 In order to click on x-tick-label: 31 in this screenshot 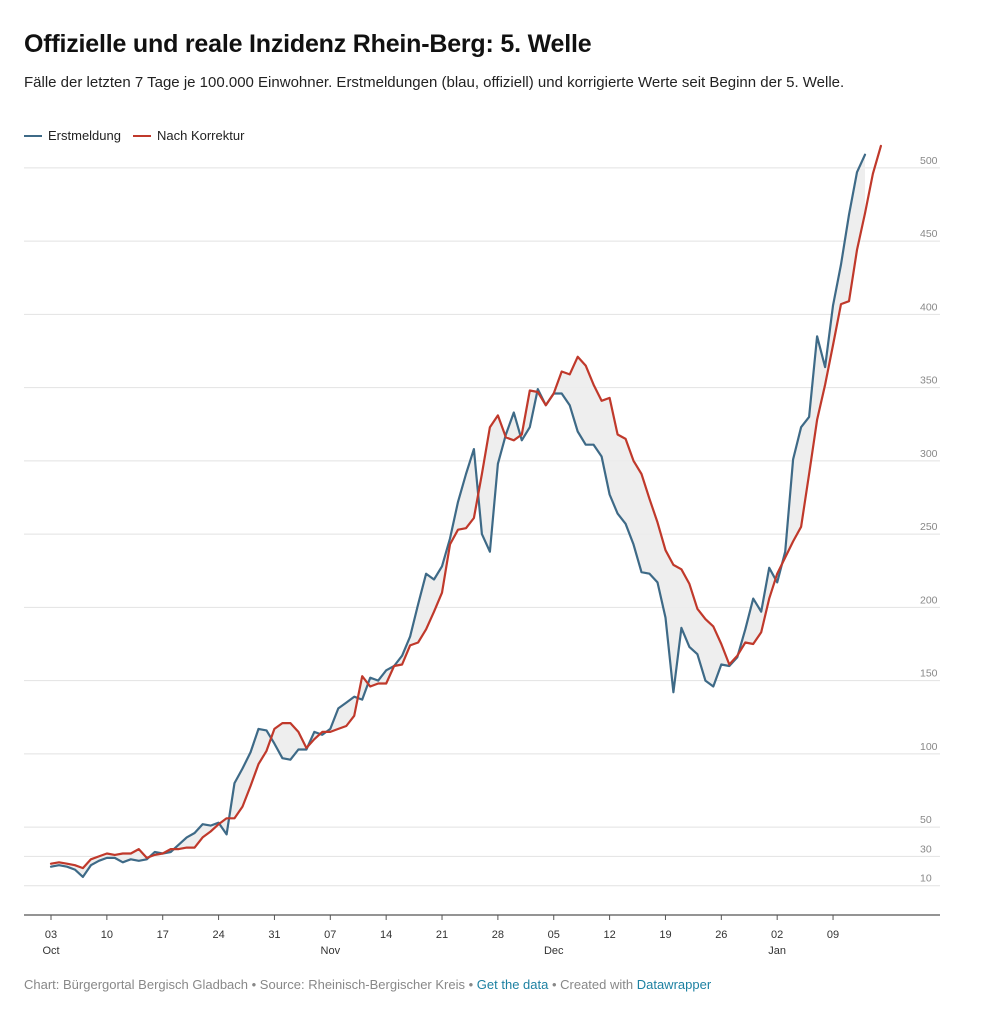, I will do `click(274, 935)`.